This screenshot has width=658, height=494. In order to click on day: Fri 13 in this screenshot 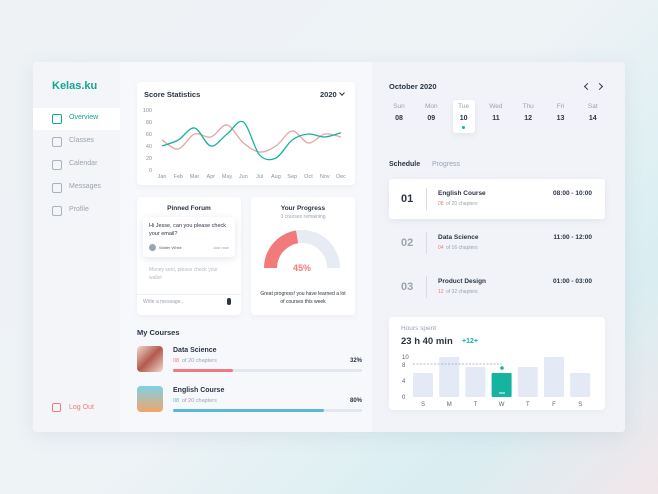, I will do `click(561, 116)`.